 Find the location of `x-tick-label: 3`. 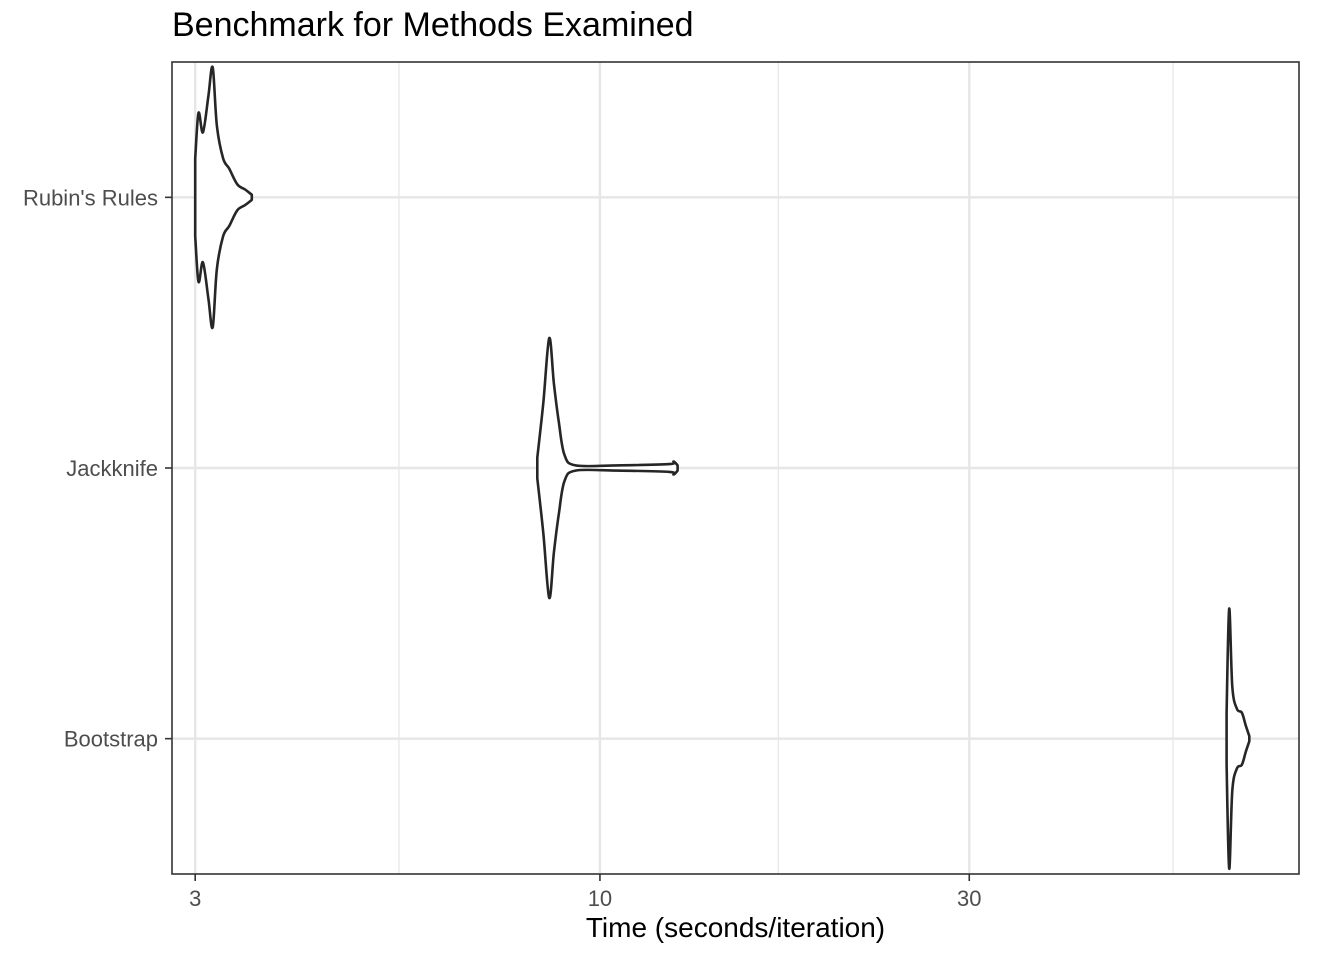

x-tick-label: 3 is located at coordinates (195, 898).